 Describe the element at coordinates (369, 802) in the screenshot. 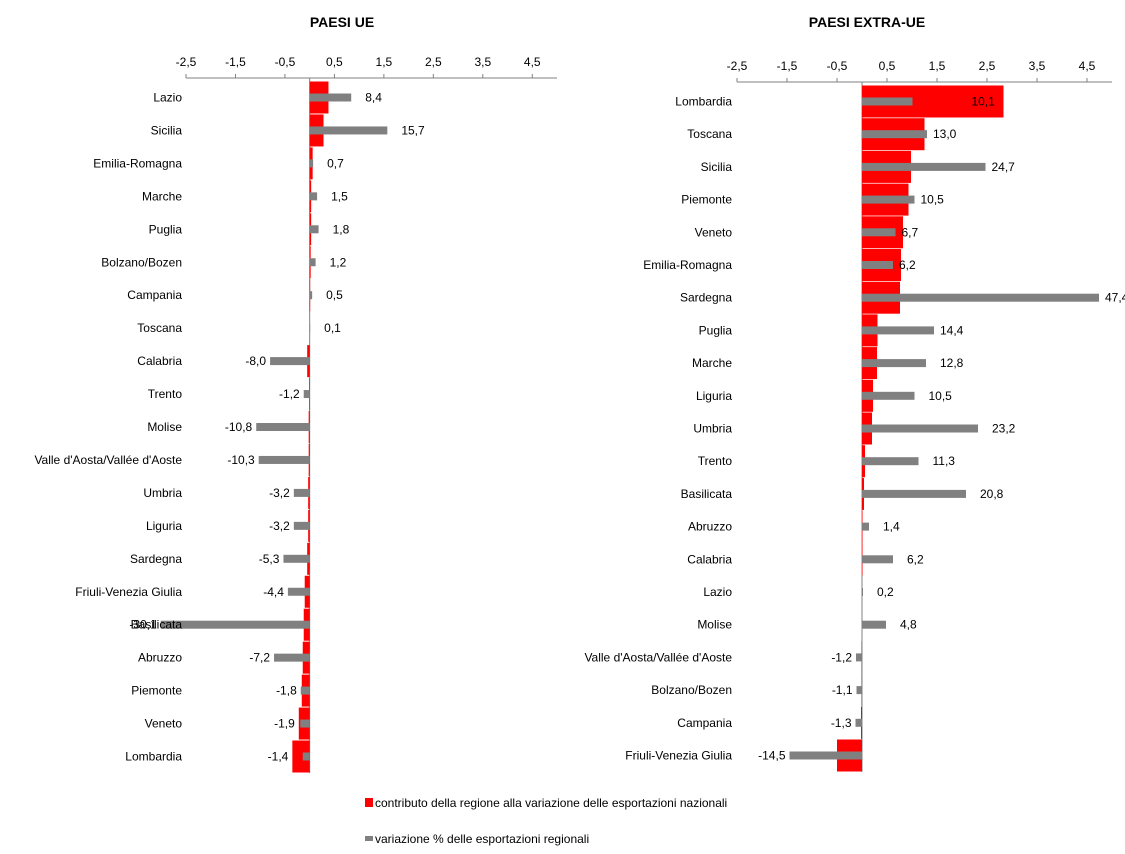

I see `legend-swatch-contributo` at that location.